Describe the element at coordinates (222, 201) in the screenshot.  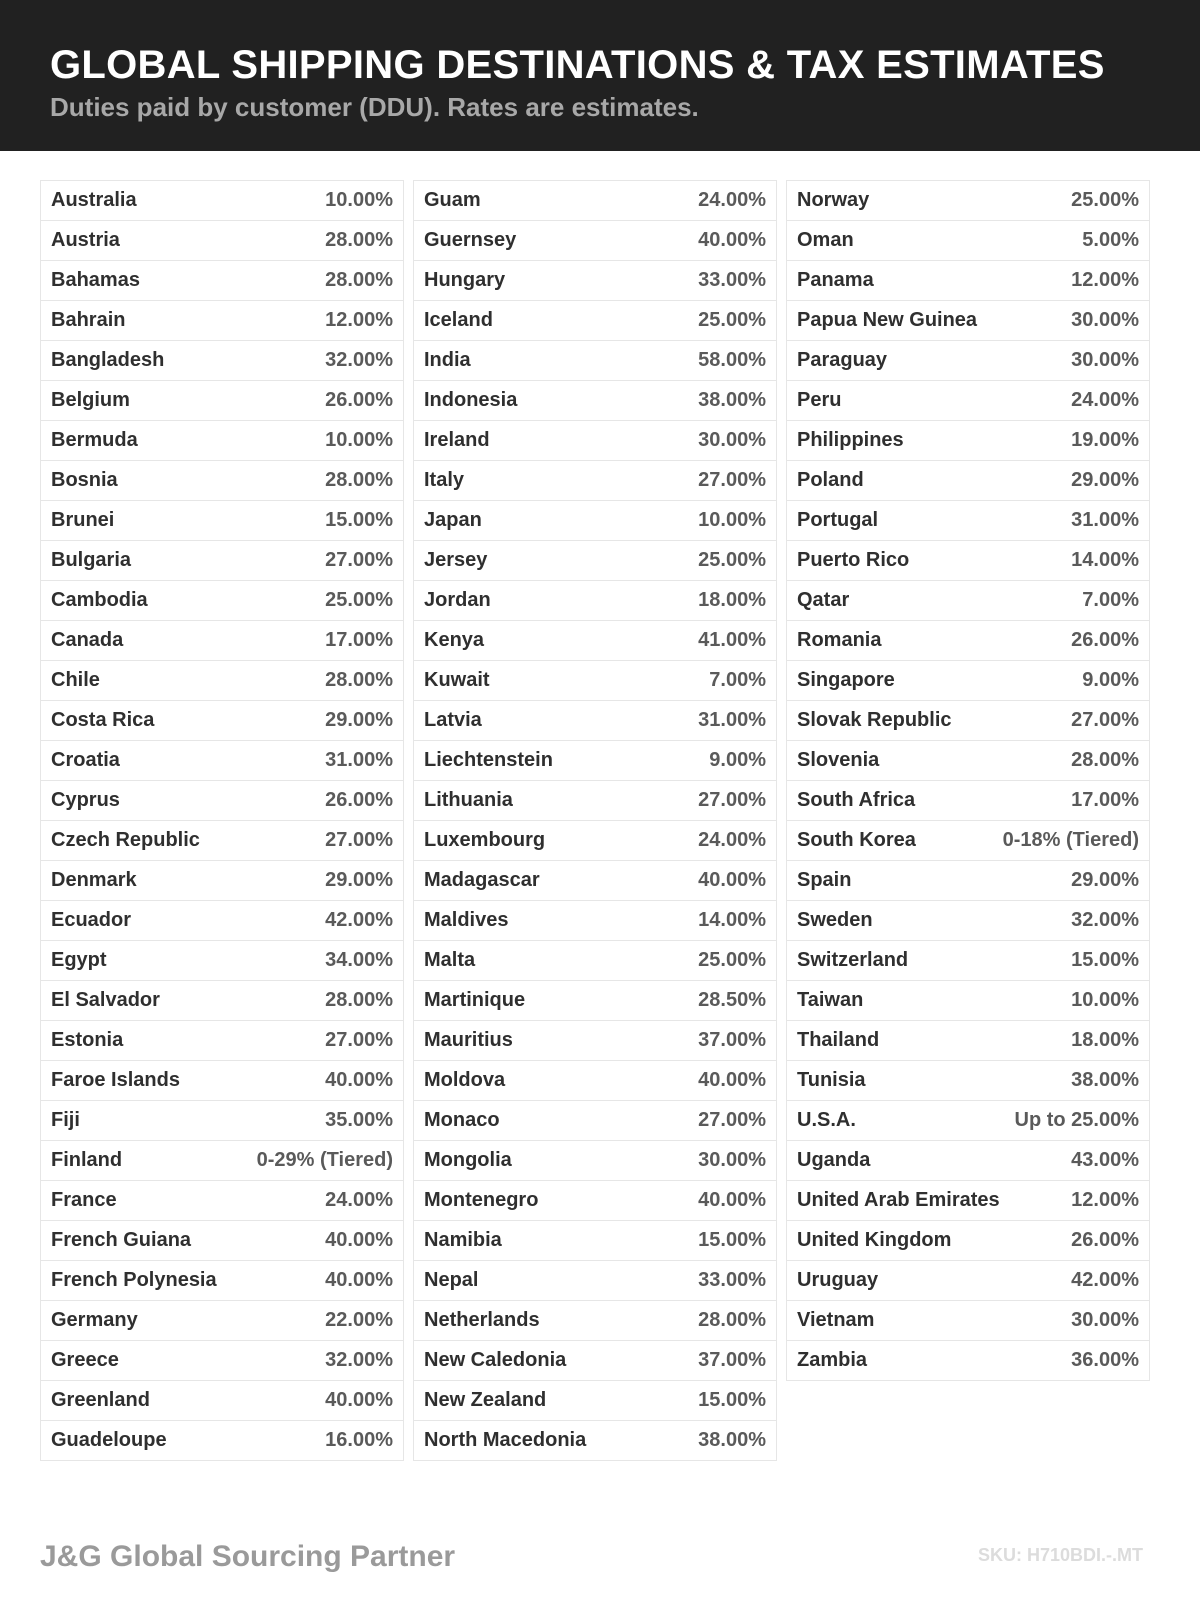
I see `table-row: Australia 10.00%` at that location.